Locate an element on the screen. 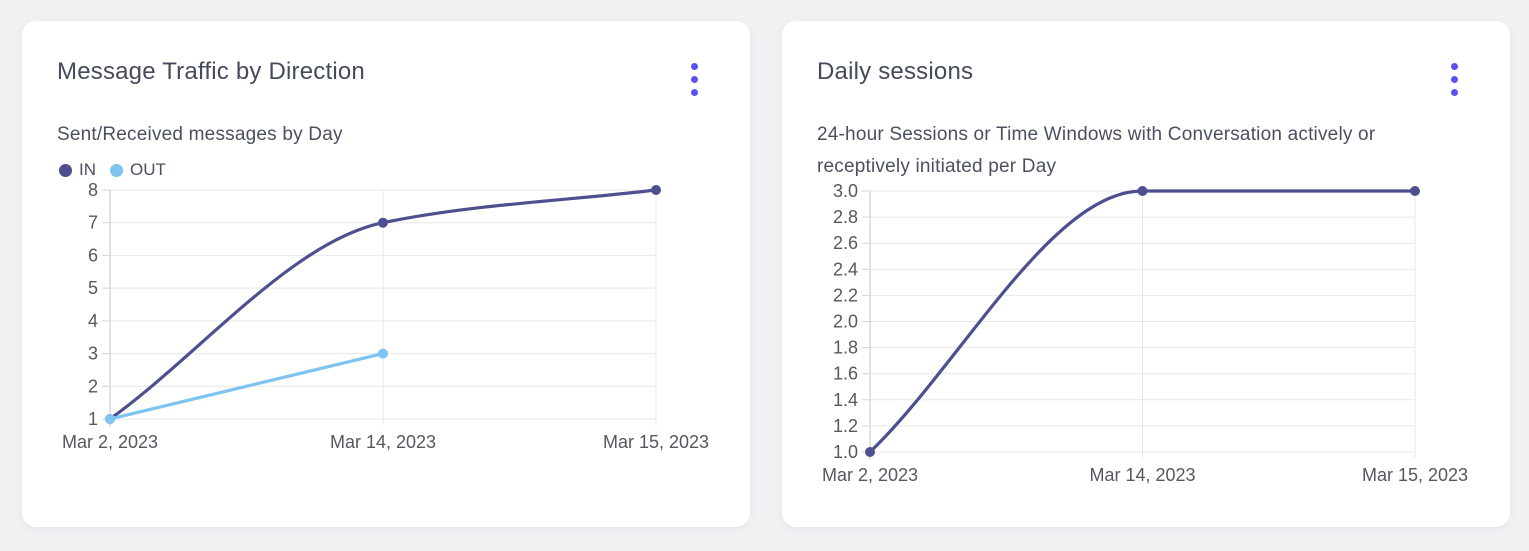 The width and height of the screenshot is (1529, 551). y-tick-label: 3.0 is located at coordinates (845, 191).